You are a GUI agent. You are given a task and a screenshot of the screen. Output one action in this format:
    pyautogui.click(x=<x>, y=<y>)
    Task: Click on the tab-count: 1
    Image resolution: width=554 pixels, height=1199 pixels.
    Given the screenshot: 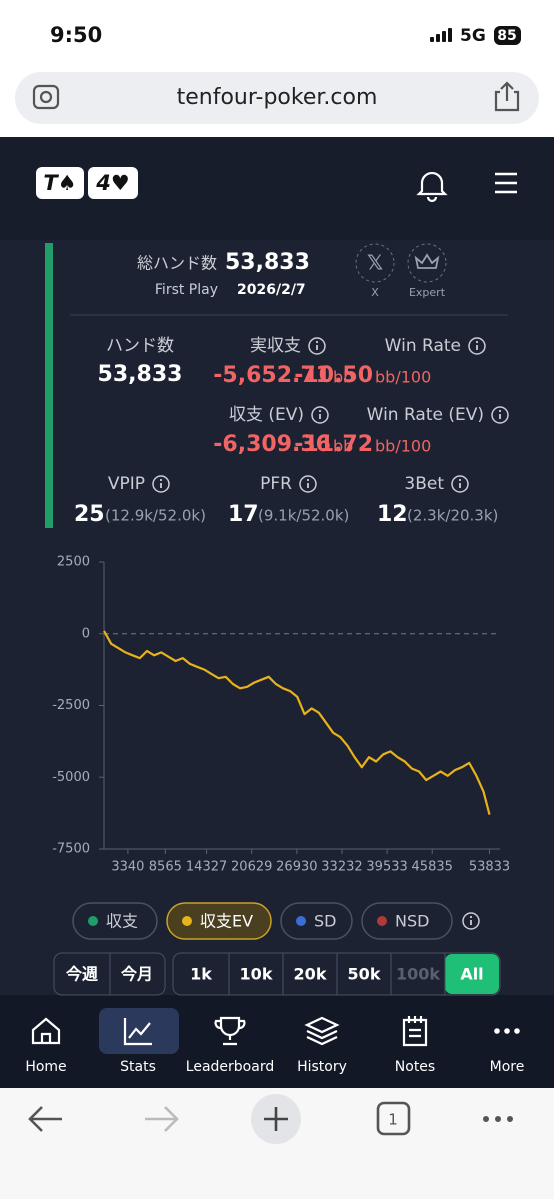 What is the action you would take?
    pyautogui.click(x=393, y=1120)
    